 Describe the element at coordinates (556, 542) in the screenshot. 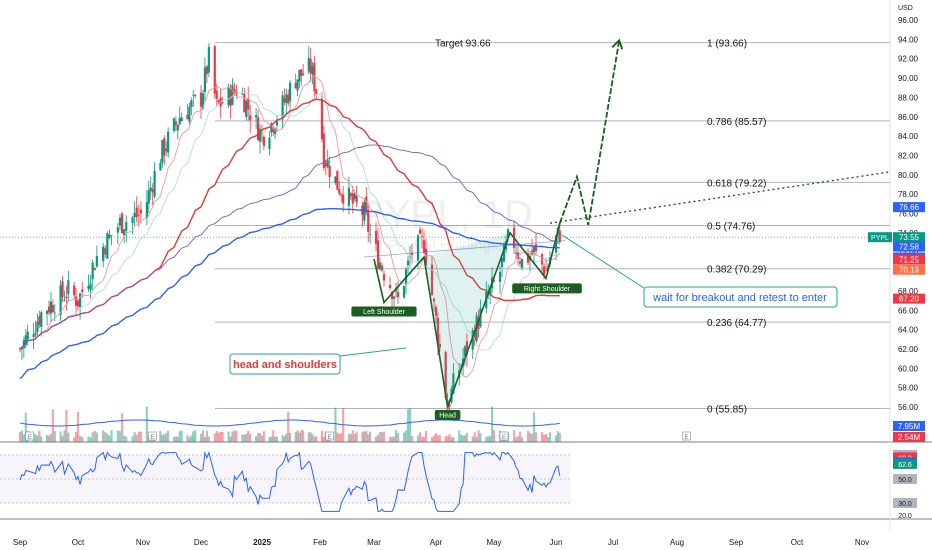

I see `x-tick-label: Jun` at that location.